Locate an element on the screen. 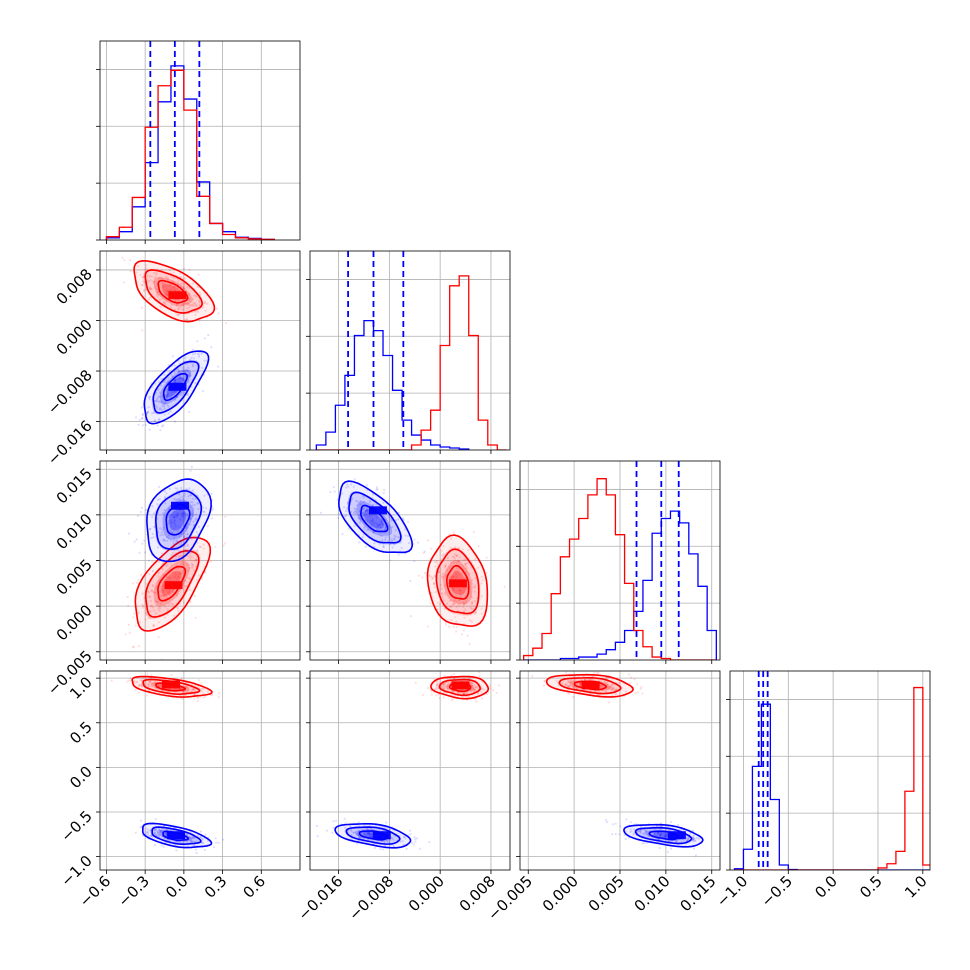 The image size is (970, 970). y-tick-label: 0.010 is located at coordinates (74, 531).